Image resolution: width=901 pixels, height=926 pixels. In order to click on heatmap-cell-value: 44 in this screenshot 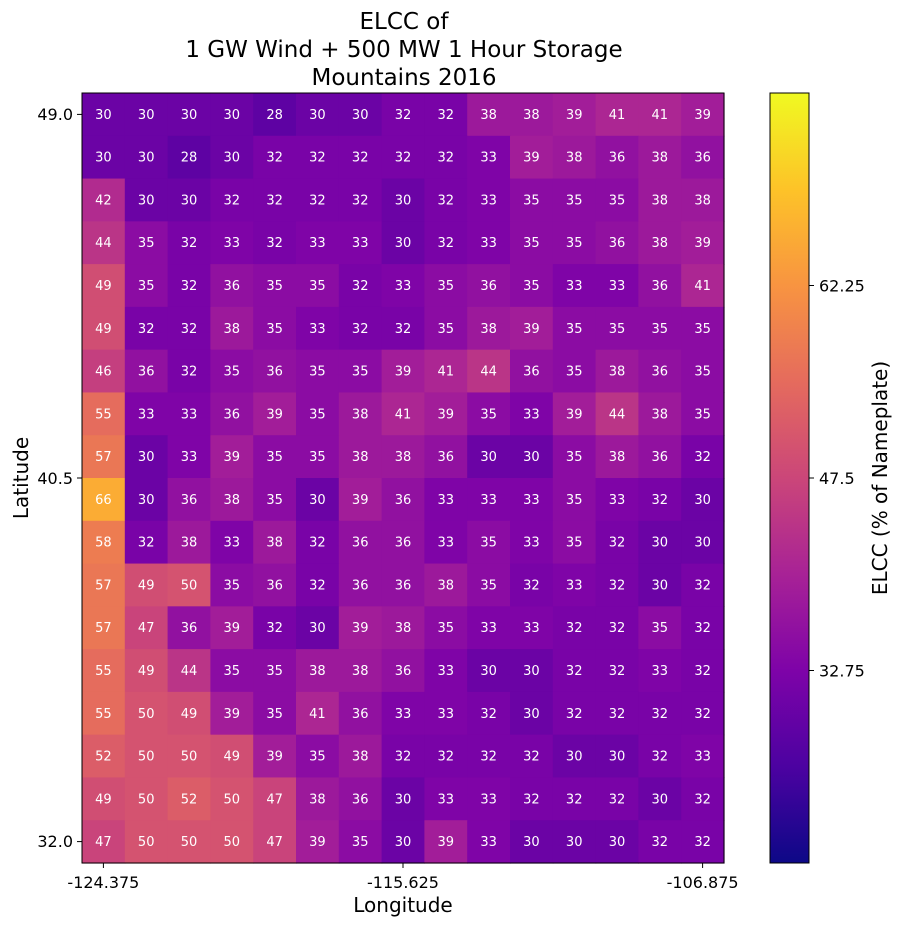, I will do `click(617, 414)`.